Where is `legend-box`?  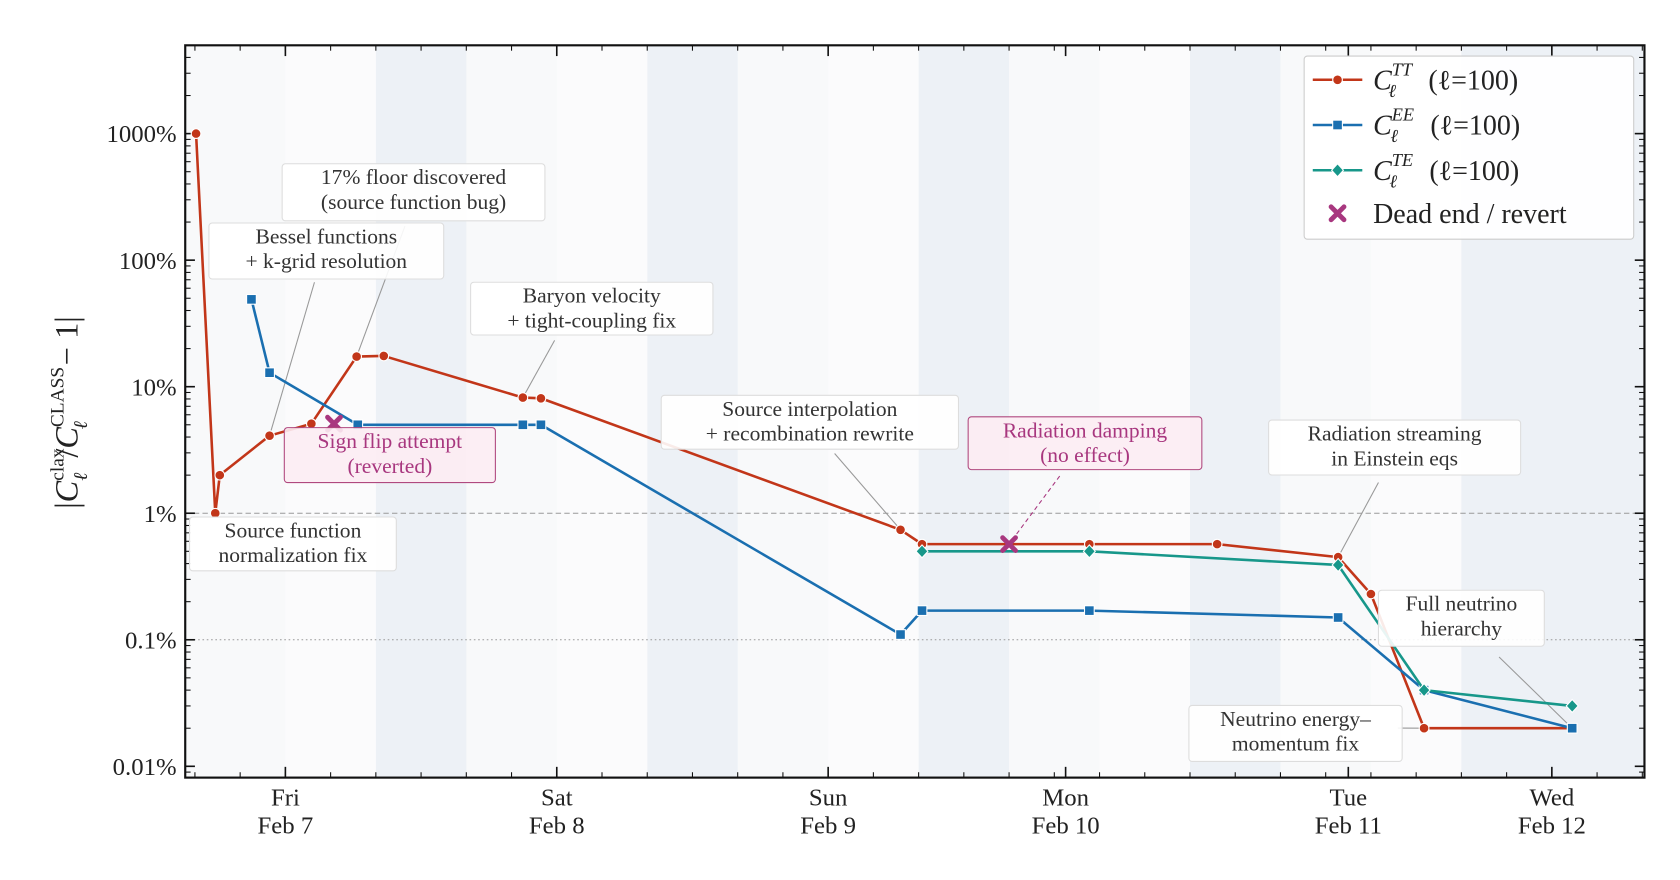 legend-box is located at coordinates (1469, 147).